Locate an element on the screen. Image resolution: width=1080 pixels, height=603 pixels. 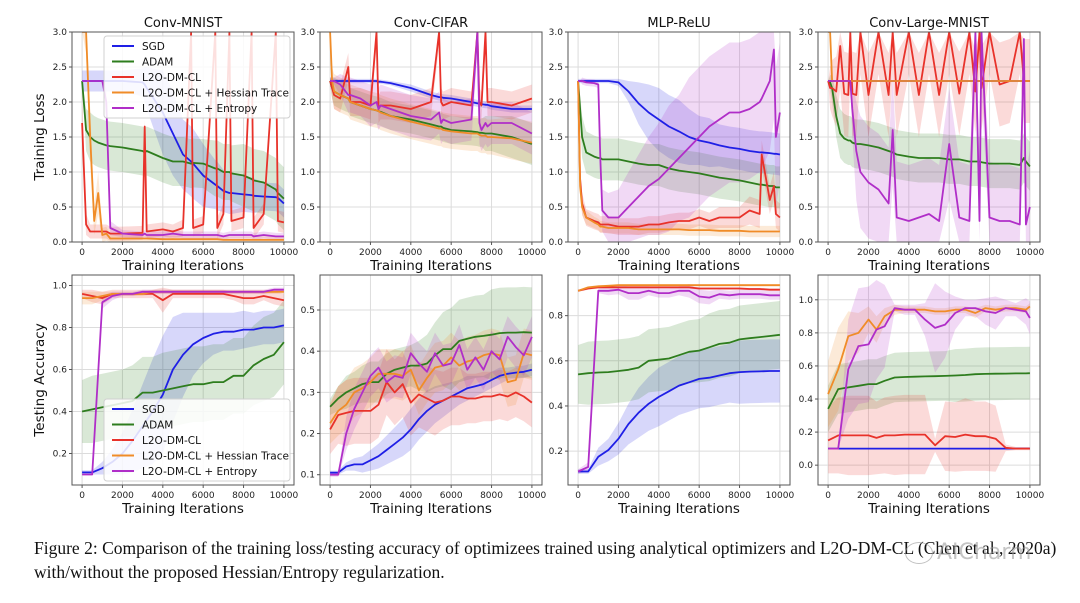
band-sgd is located at coordinates (679, 127).